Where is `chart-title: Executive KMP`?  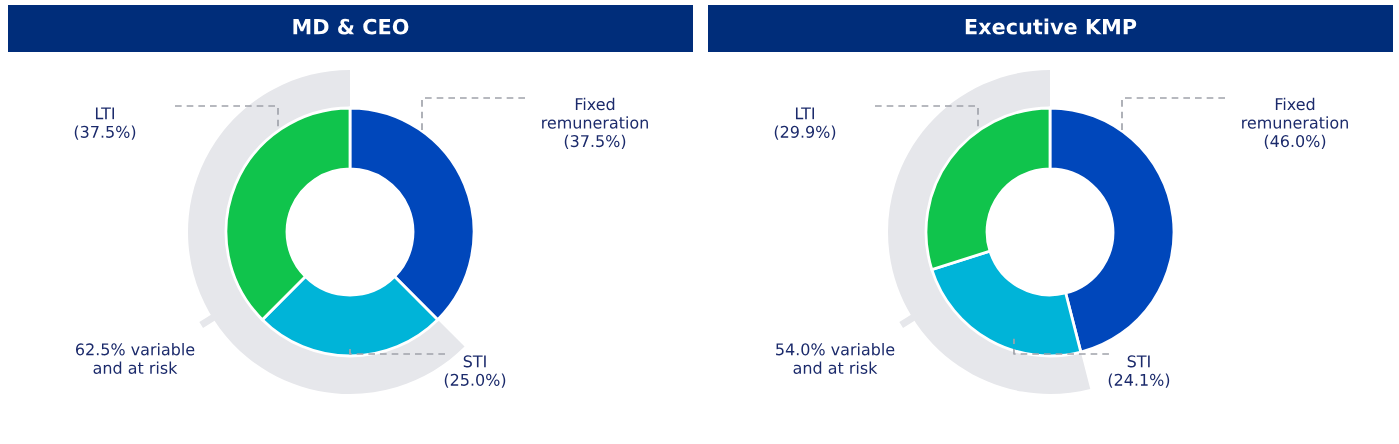 chart-title: Executive KMP is located at coordinates (1051, 26).